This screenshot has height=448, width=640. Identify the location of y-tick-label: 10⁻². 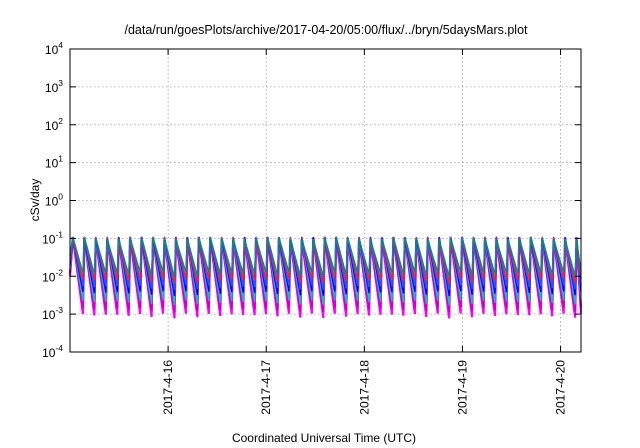
(52, 275).